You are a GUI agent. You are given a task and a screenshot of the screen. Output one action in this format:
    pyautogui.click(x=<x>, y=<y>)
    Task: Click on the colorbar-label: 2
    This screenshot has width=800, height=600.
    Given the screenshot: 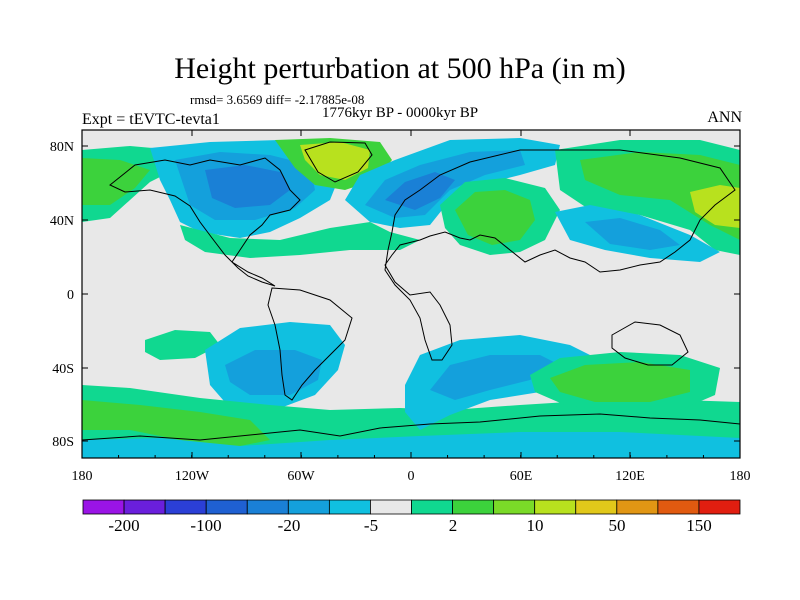 What is the action you would take?
    pyautogui.click(x=453, y=525)
    